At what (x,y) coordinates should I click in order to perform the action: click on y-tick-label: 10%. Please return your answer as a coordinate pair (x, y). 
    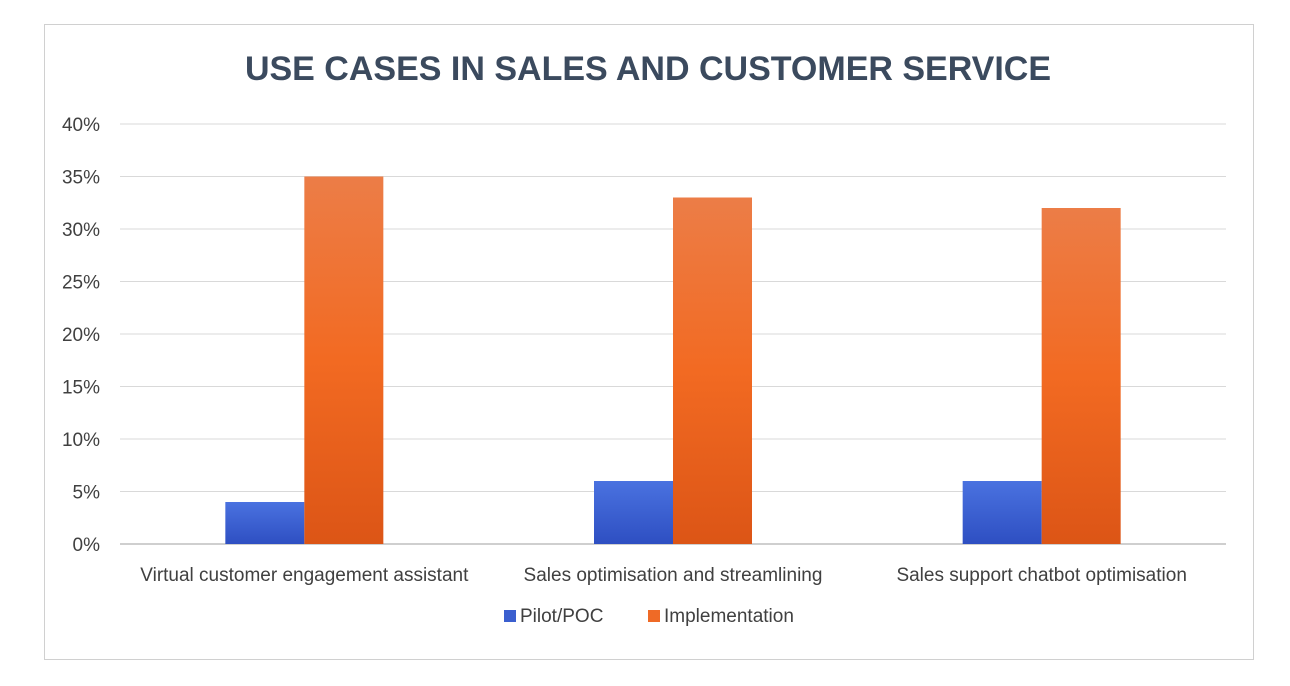
    Looking at the image, I should click on (81, 440).